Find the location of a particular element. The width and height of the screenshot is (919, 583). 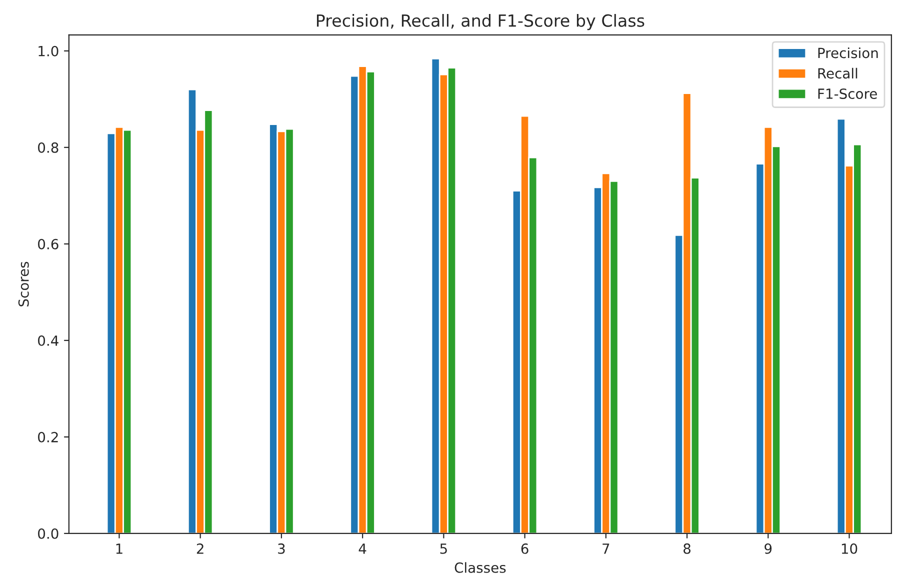

x-tick-label: 6 is located at coordinates (524, 548).